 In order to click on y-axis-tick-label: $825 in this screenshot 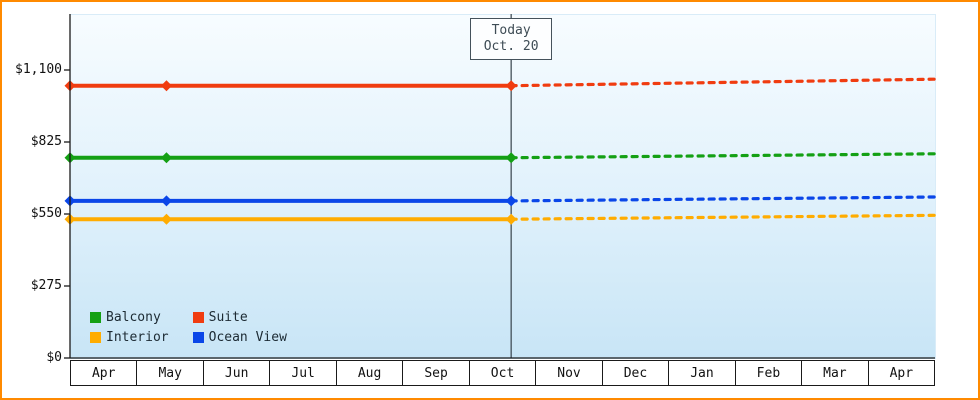, I will do `click(46, 141)`.